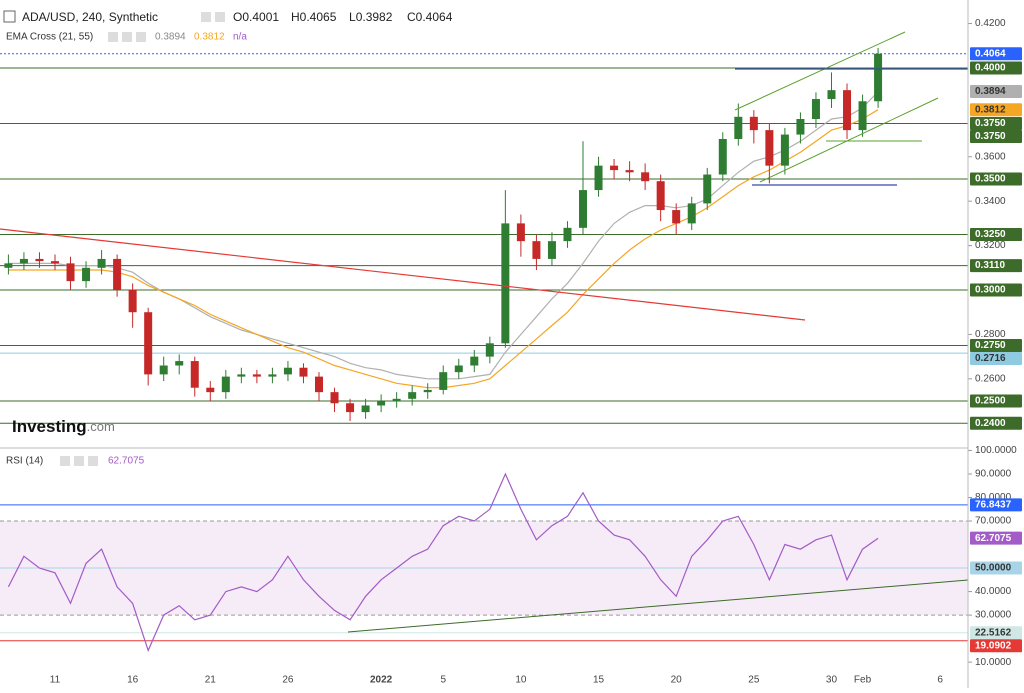 The width and height of the screenshot is (1024, 693). What do you see at coordinates (314, 17) in the screenshot?
I see `ohlc-item: H0.4065` at bounding box center [314, 17].